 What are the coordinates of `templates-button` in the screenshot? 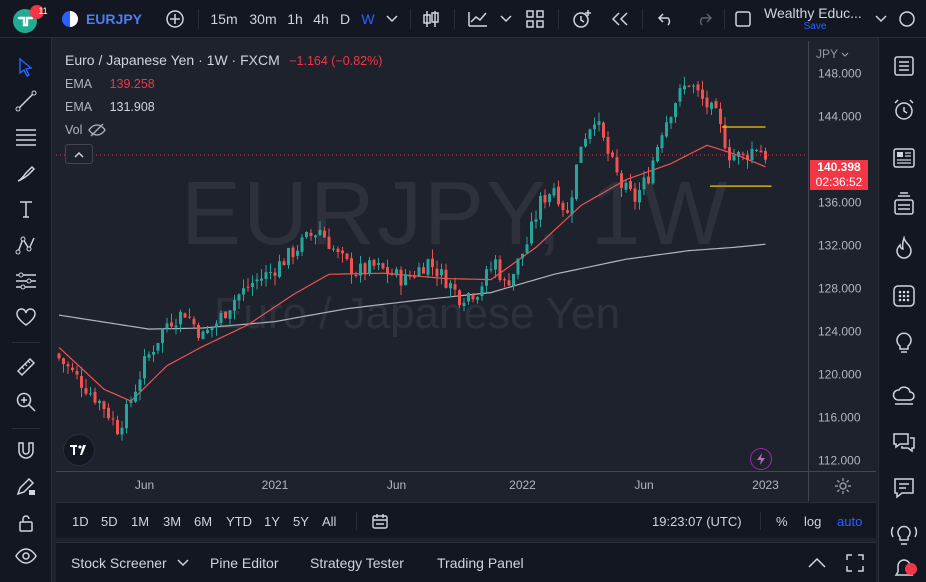 It's located at (535, 19).